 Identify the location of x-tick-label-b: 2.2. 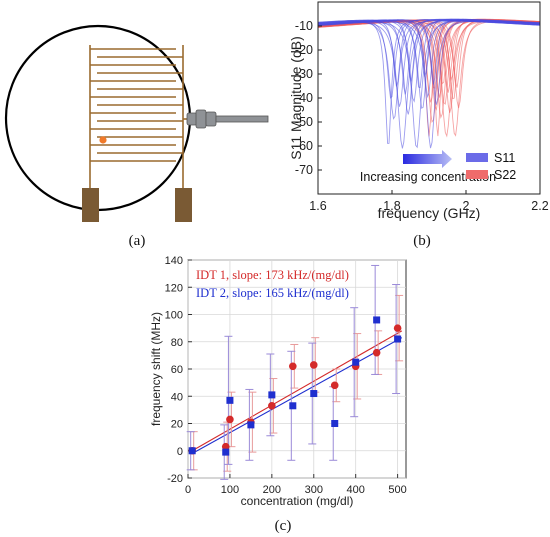
(539, 206).